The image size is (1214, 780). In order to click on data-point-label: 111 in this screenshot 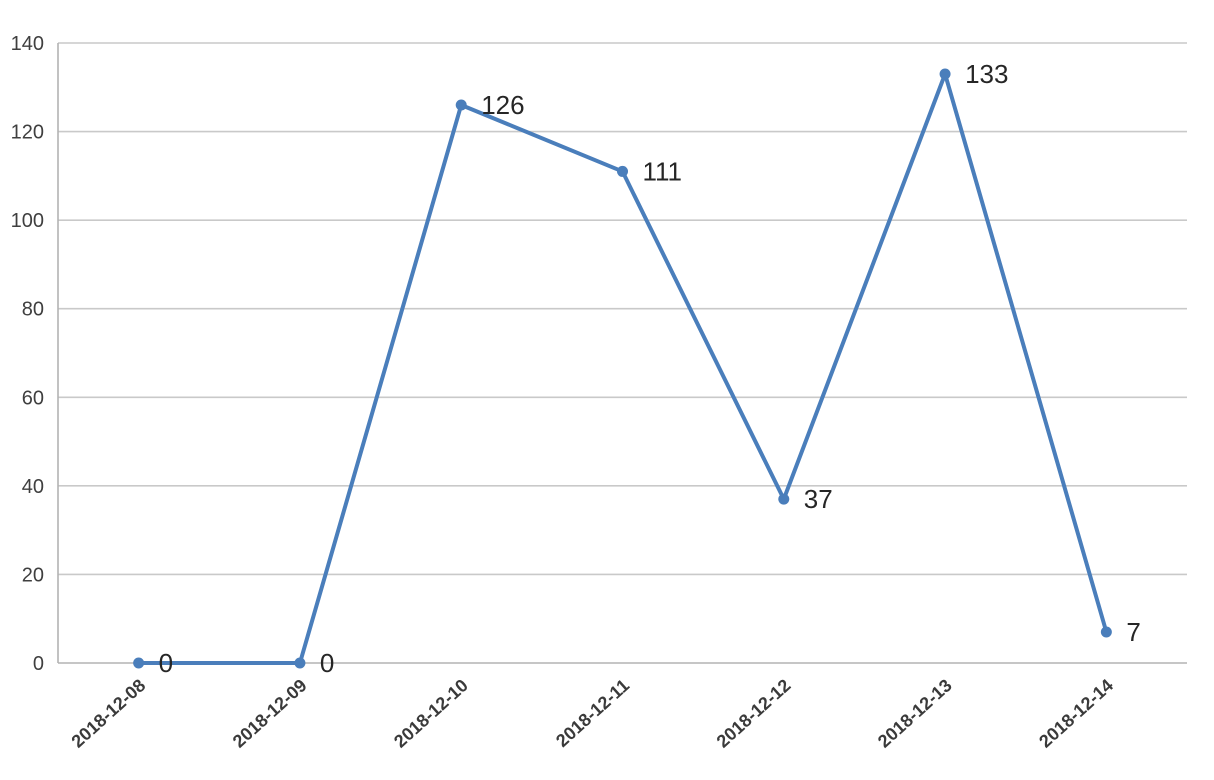, I will do `click(663, 171)`.